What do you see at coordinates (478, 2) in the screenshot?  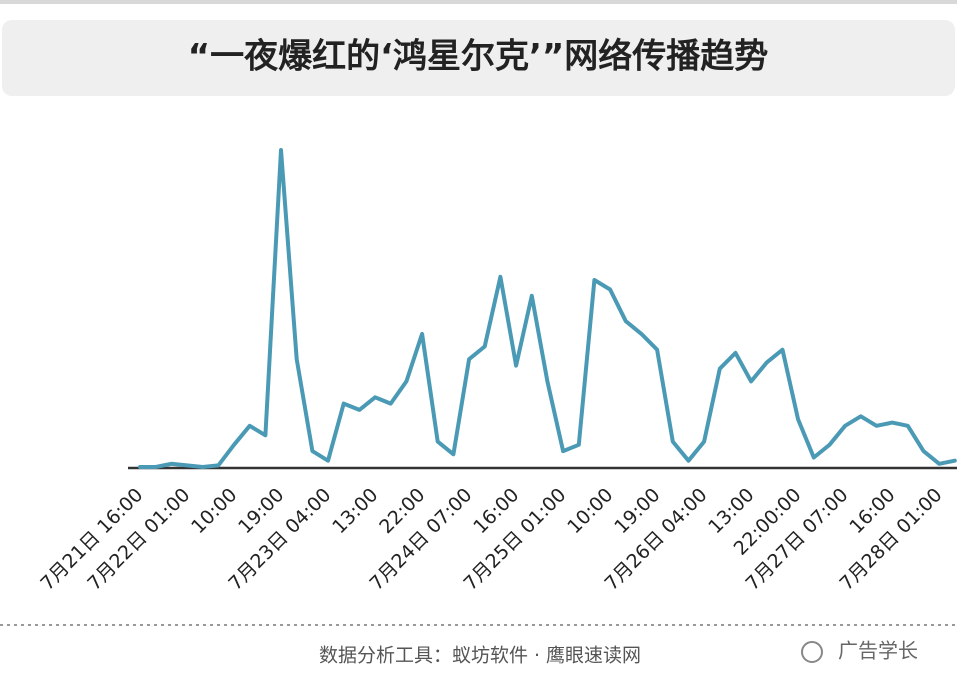 I see `top-border` at bounding box center [478, 2].